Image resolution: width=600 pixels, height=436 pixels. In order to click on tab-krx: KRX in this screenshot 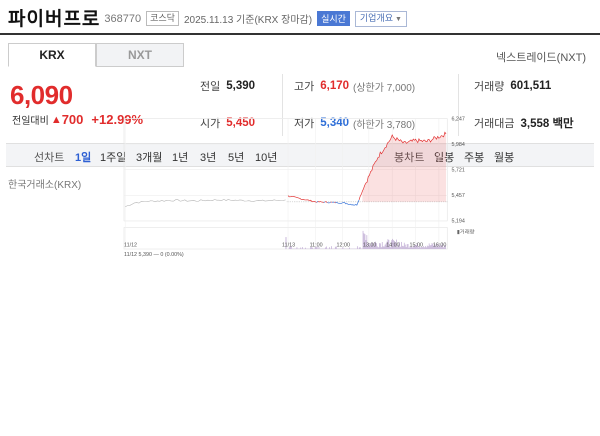, I will do `click(52, 55)`.